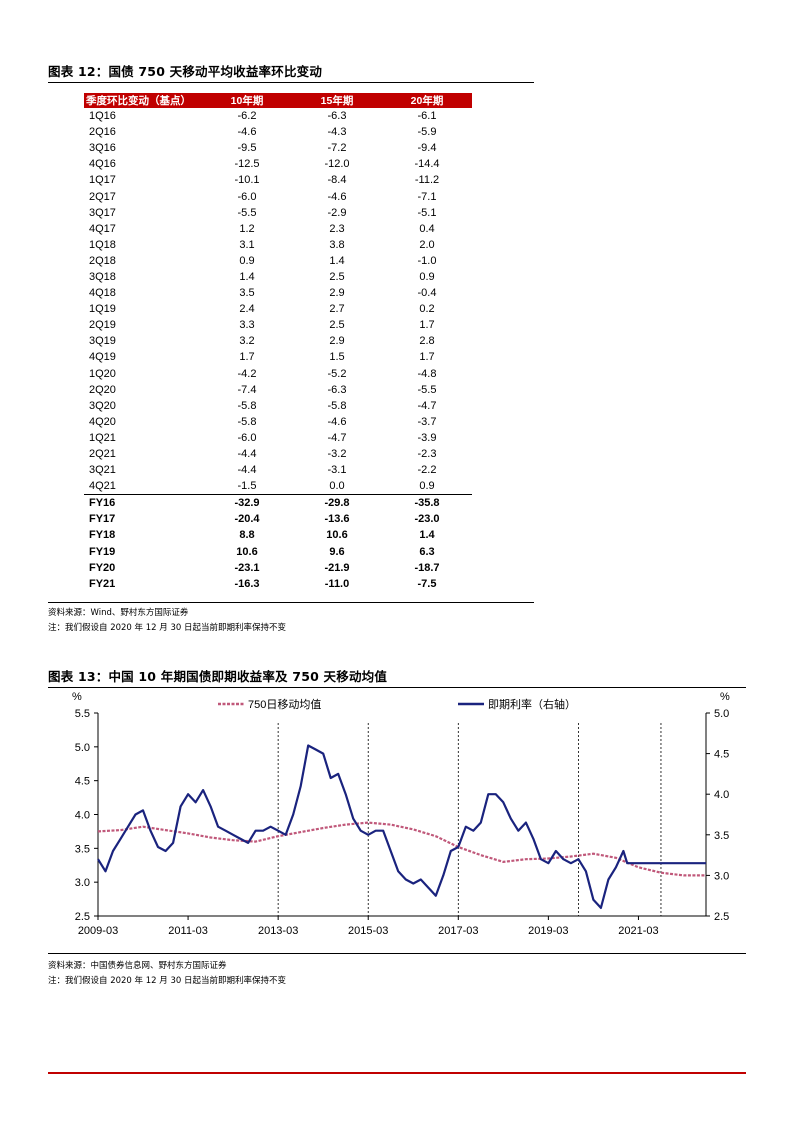 This screenshot has height=1122, width=793. Describe the element at coordinates (247, 180) in the screenshot. I see `cell-value: -10.1` at that location.